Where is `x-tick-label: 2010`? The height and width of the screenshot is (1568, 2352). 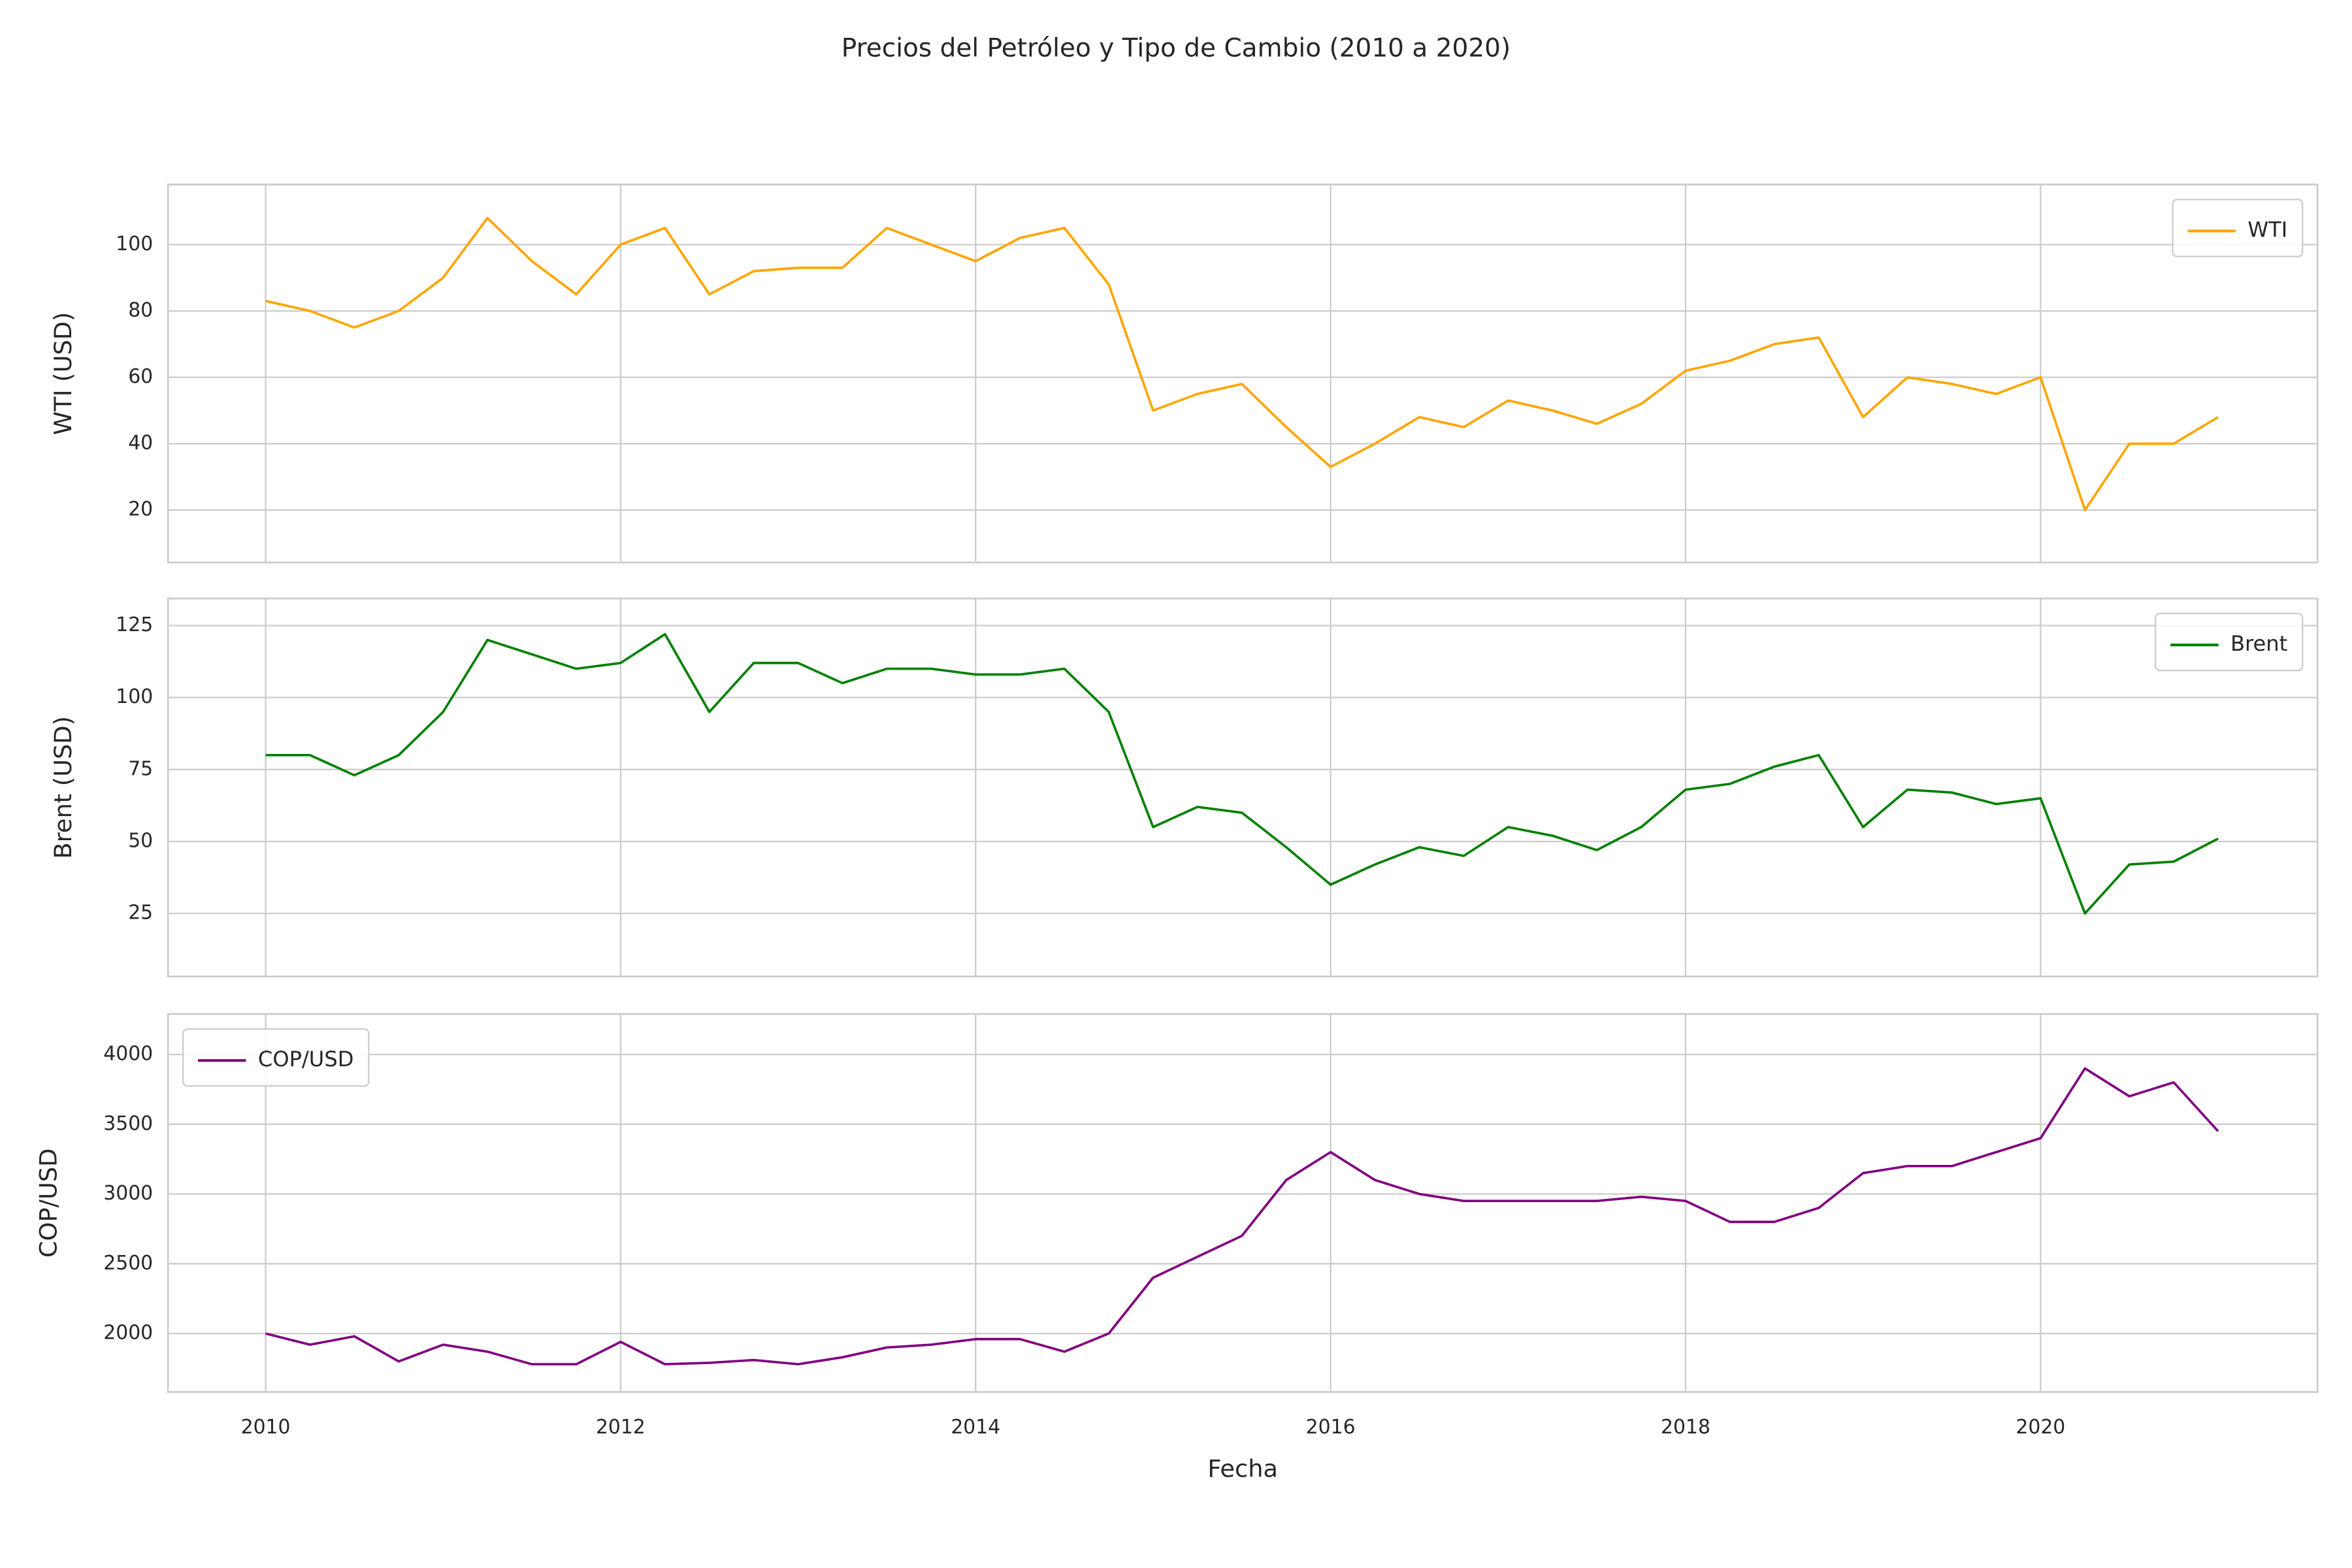 x-tick-label: 2010 is located at coordinates (266, 1427).